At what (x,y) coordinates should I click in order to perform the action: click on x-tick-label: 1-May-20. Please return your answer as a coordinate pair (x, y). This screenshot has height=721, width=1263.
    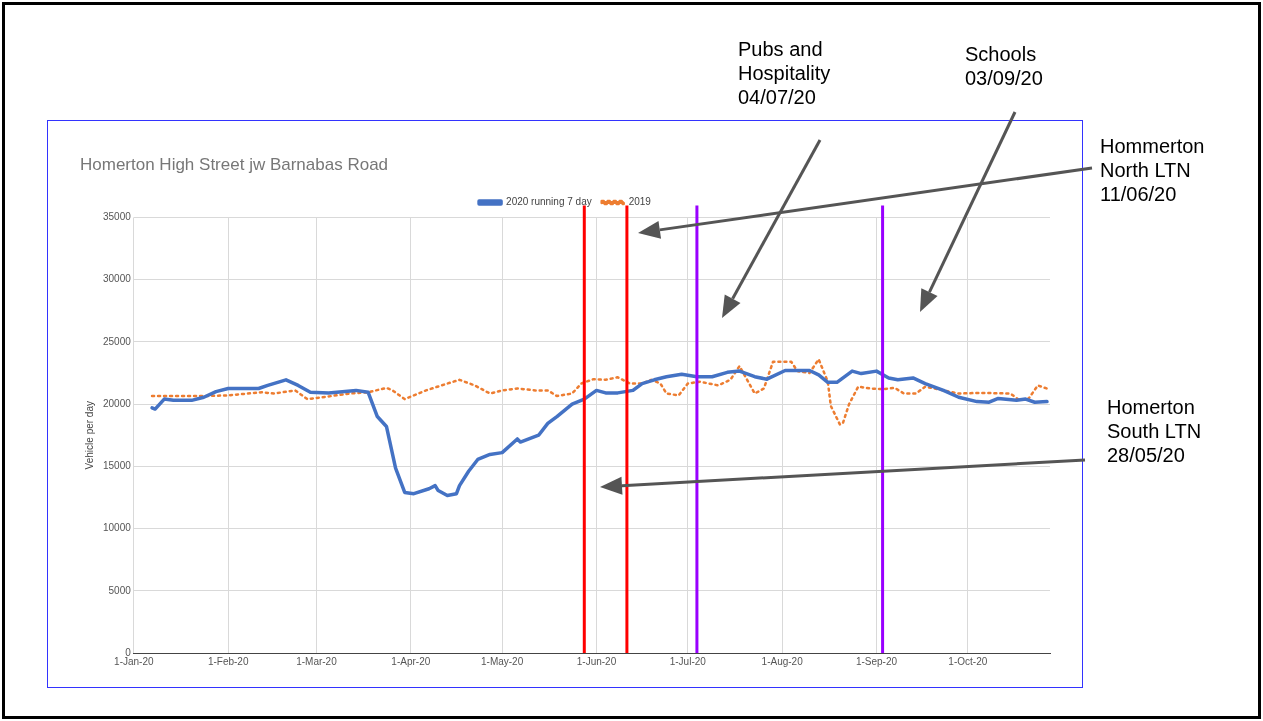
    Looking at the image, I should click on (502, 661).